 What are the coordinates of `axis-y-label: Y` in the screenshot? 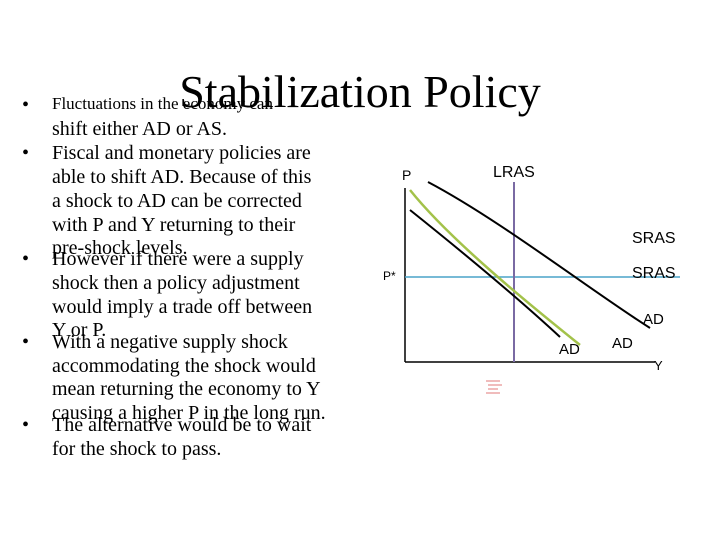 It's located at (658, 365).